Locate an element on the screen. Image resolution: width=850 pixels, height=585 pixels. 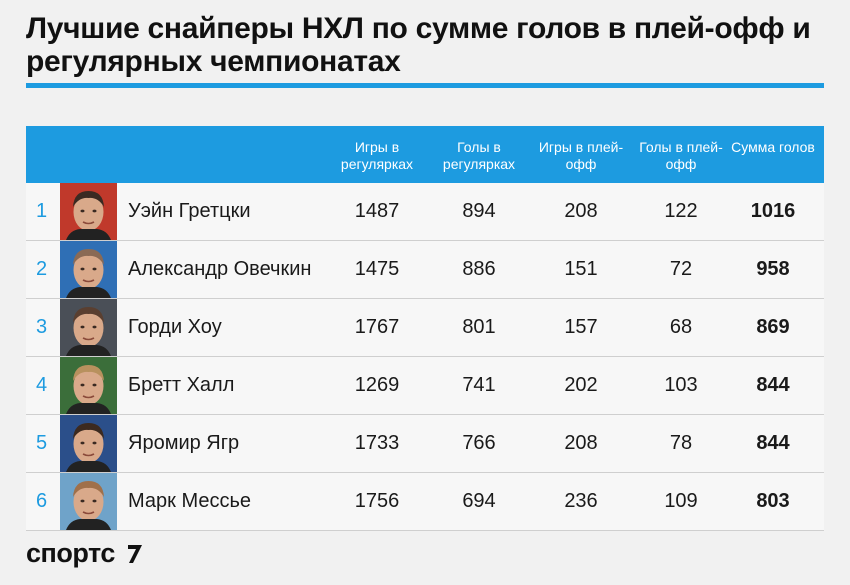
regular-goals-value: 694 is located at coordinates (479, 501).